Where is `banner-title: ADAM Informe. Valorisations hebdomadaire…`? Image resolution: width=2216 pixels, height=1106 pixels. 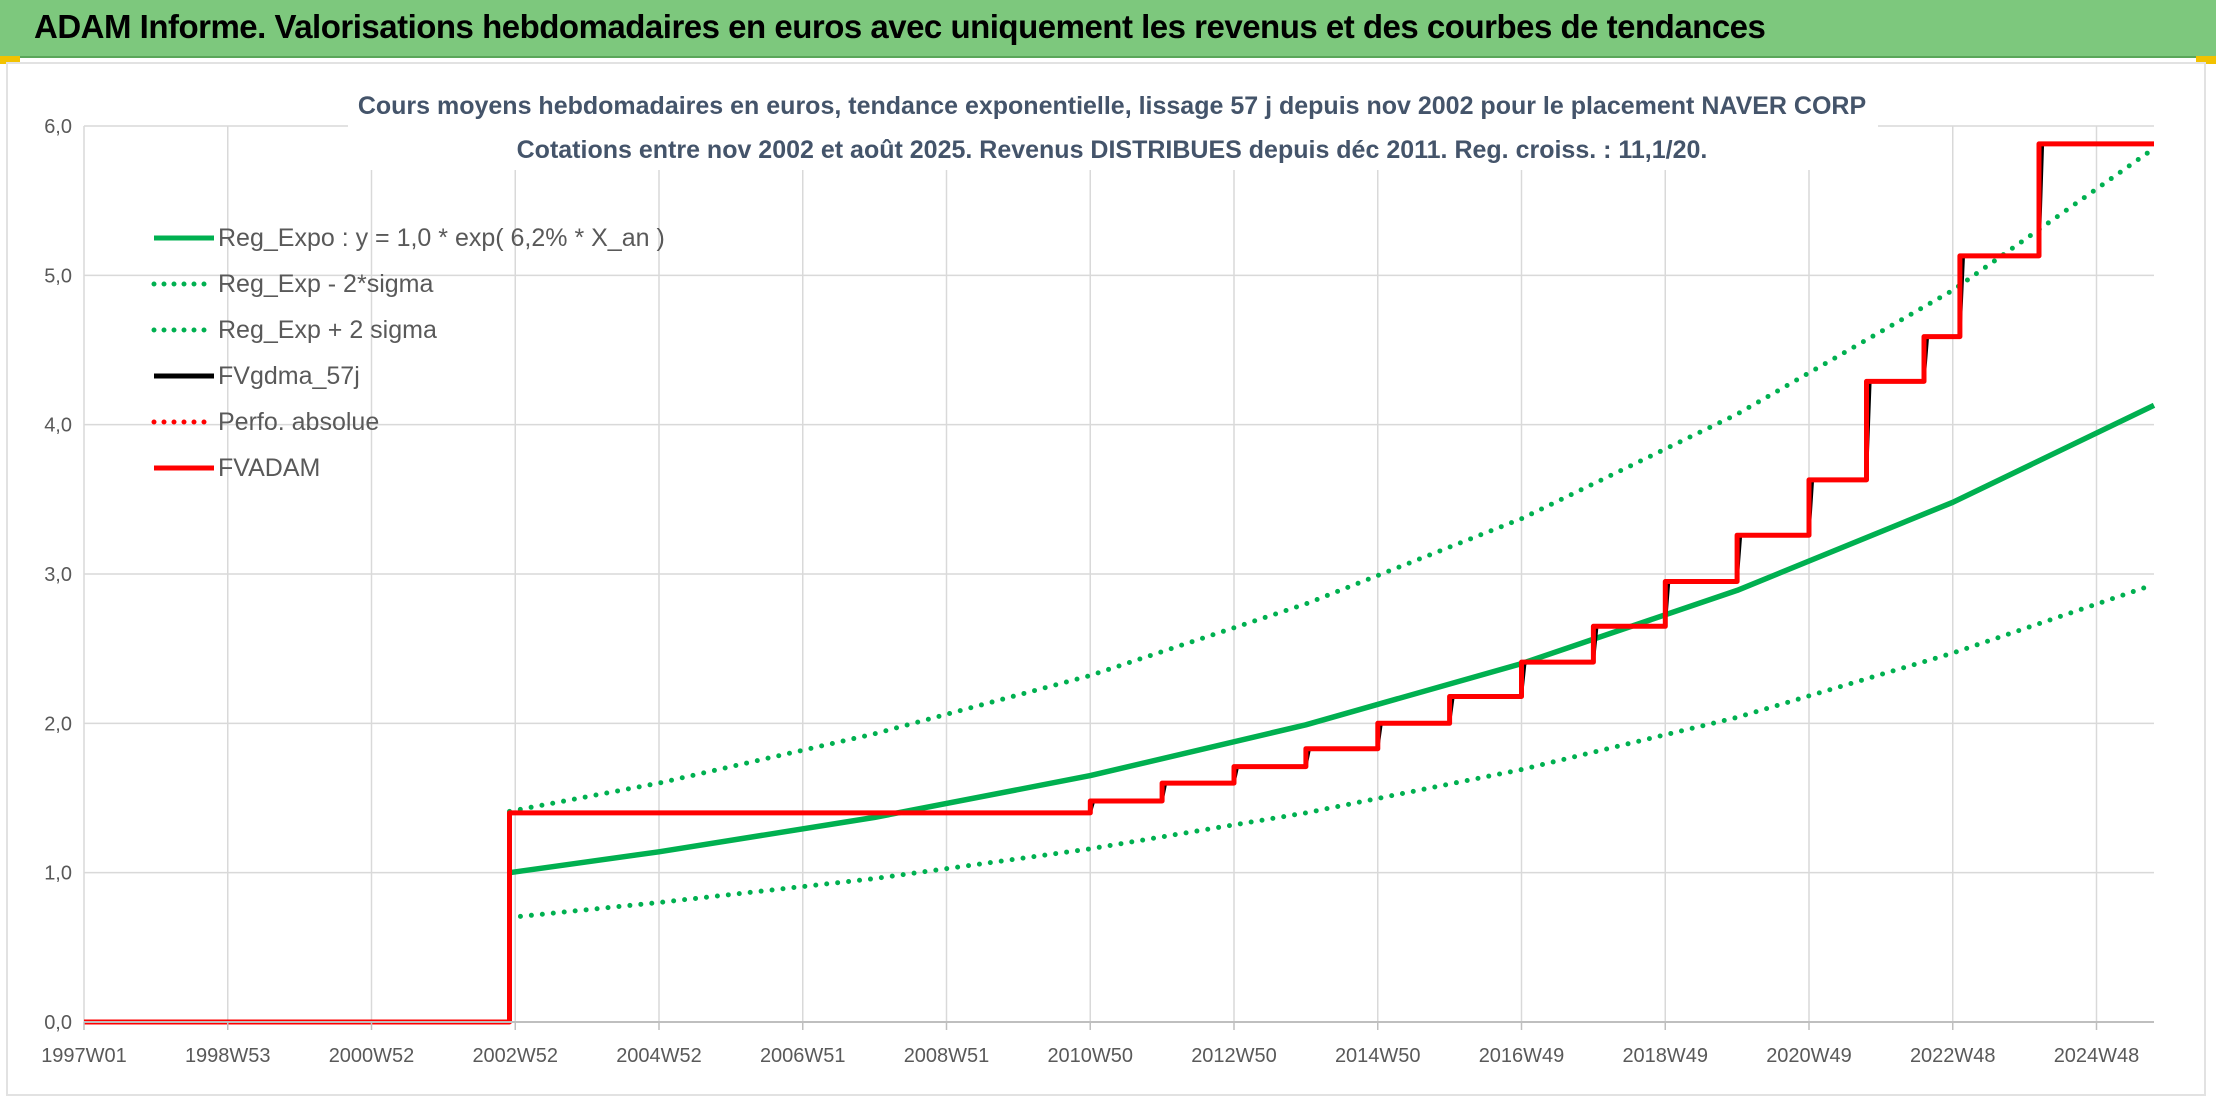
banner-title: ADAM Informe. Valorisations hebdomadaire… is located at coordinates (900, 26).